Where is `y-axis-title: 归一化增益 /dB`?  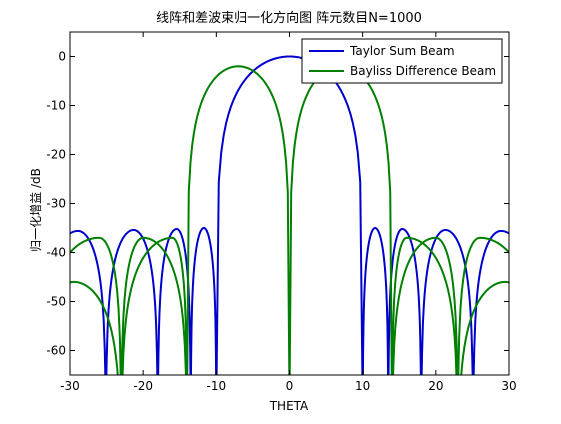
y-axis-title: 归一化增益 /dB is located at coordinates (36, 210).